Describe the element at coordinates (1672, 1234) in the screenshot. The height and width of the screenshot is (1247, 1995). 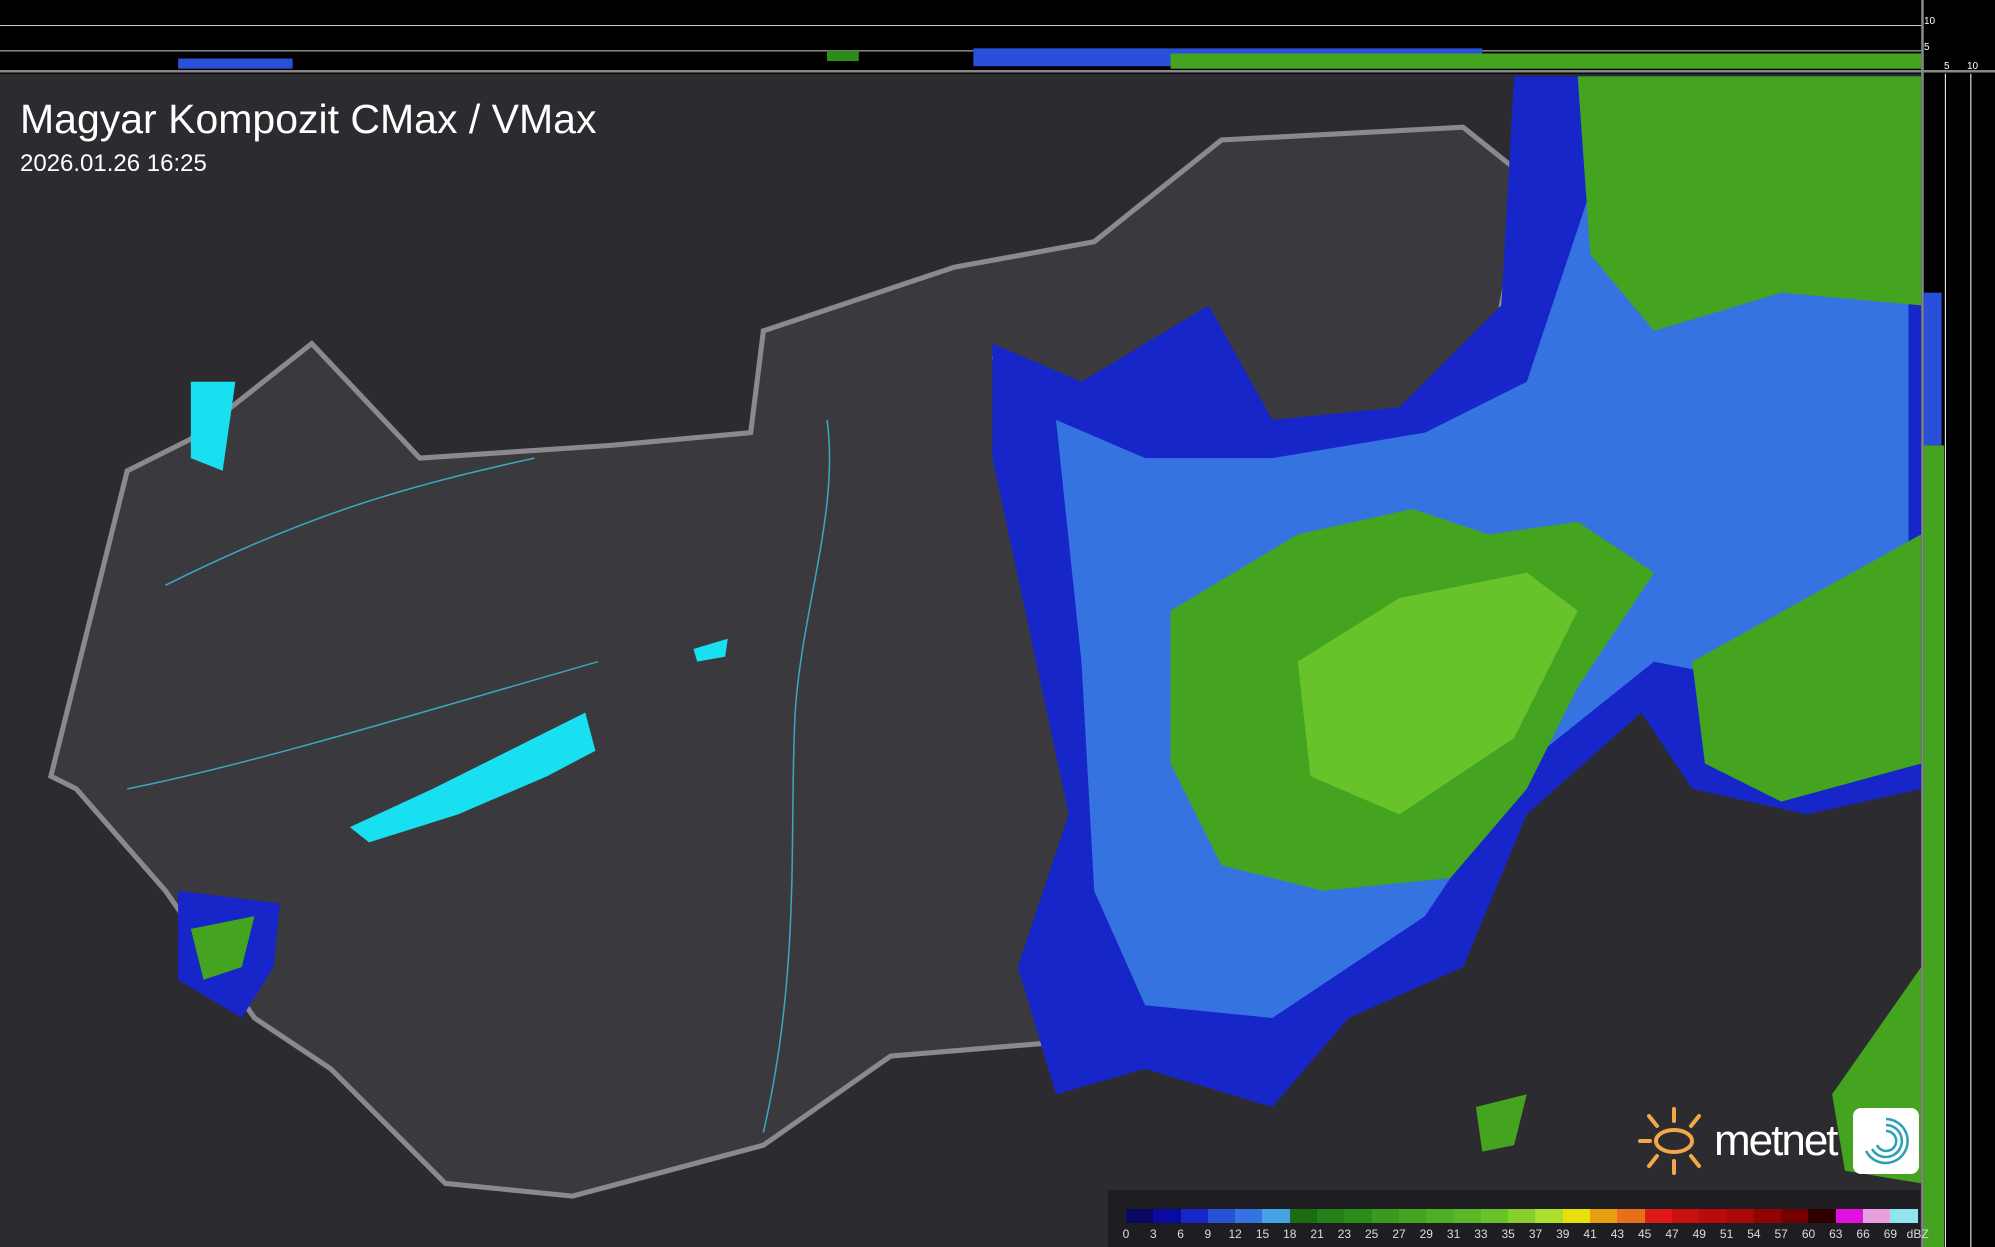
I see `legend-label: 47` at that location.